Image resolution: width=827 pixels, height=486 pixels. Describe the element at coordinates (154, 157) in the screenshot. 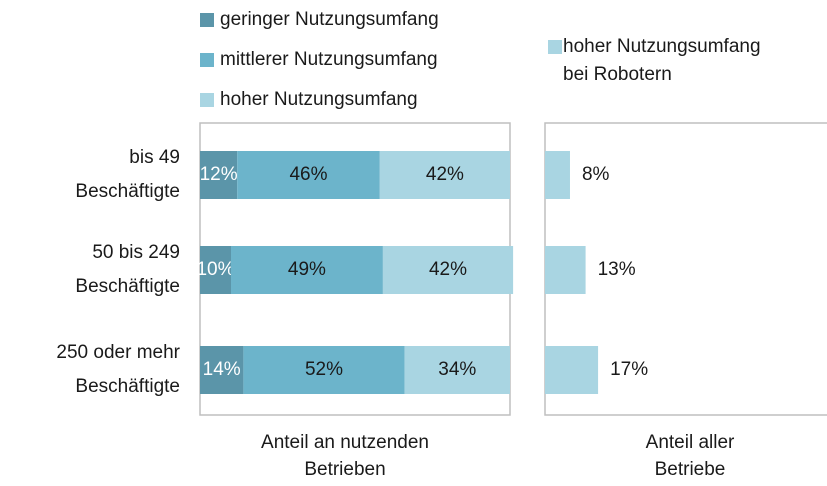

I see `y-tick-label: bis 49` at that location.